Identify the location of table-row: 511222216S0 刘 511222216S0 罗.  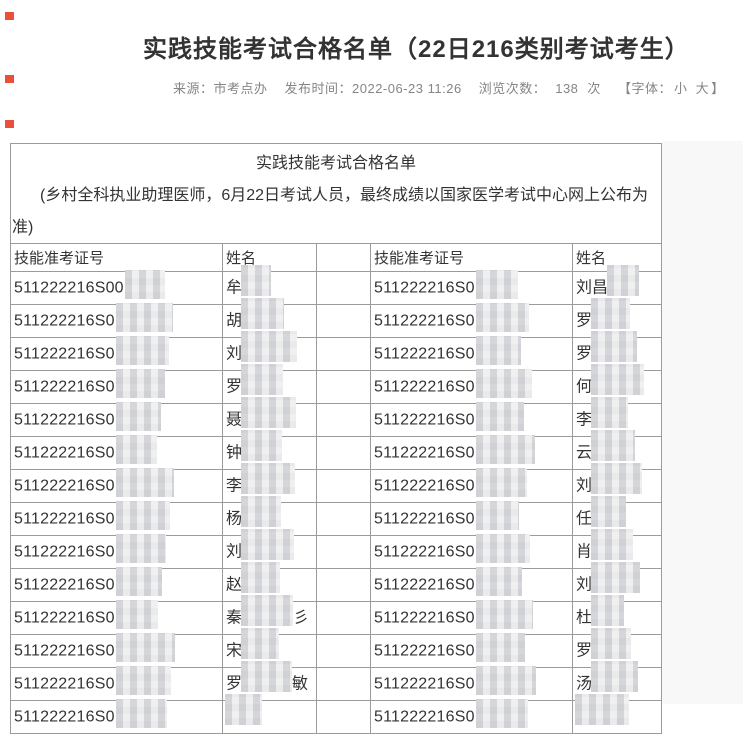
(336, 350).